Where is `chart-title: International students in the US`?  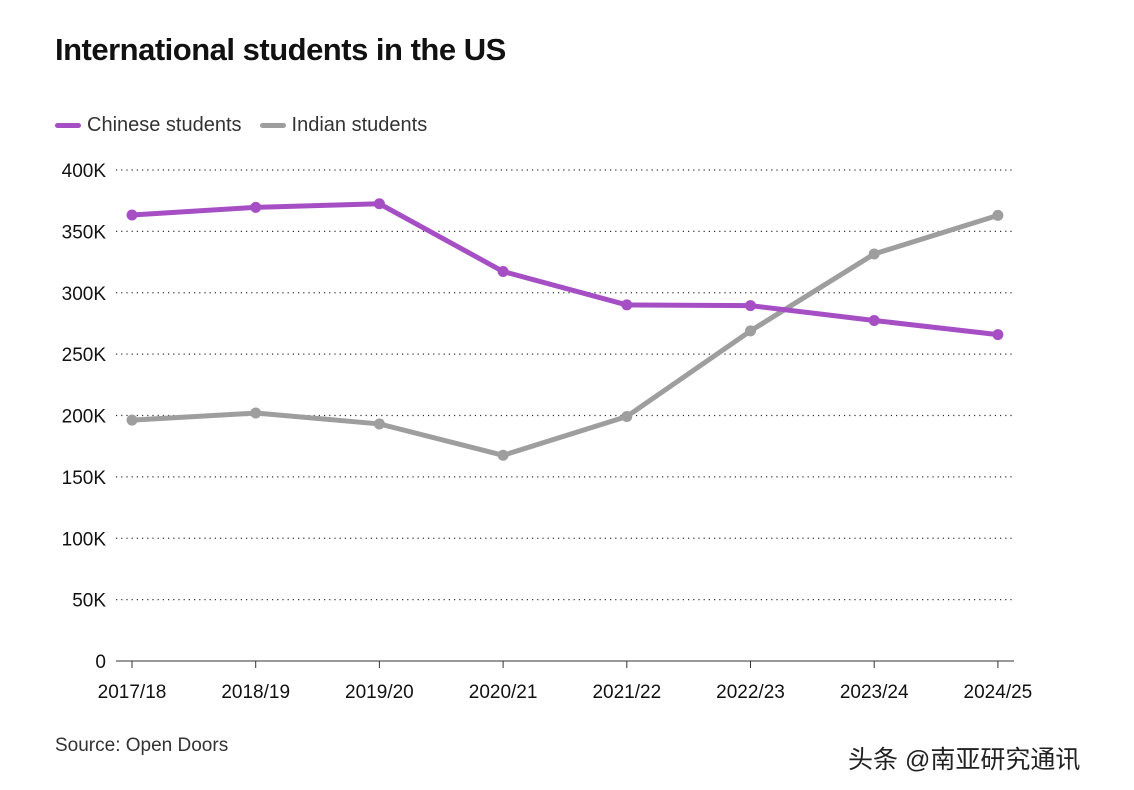 chart-title: International students in the US is located at coordinates (280, 49).